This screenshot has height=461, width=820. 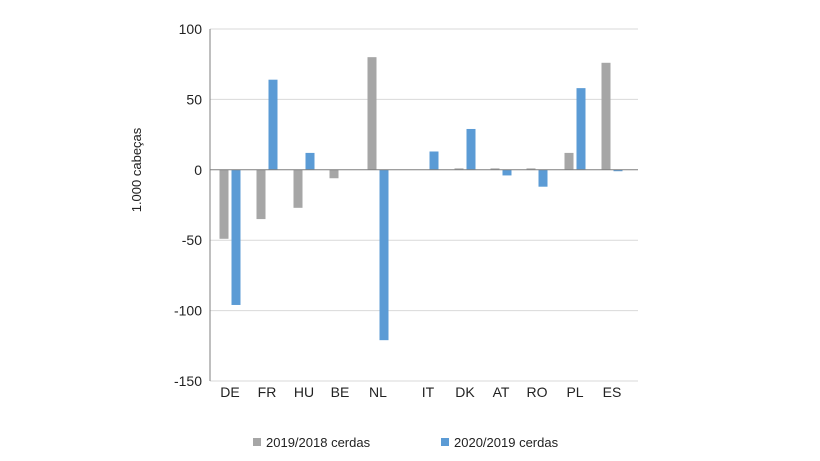 I want to click on x-tick-label: AT, so click(x=501, y=392).